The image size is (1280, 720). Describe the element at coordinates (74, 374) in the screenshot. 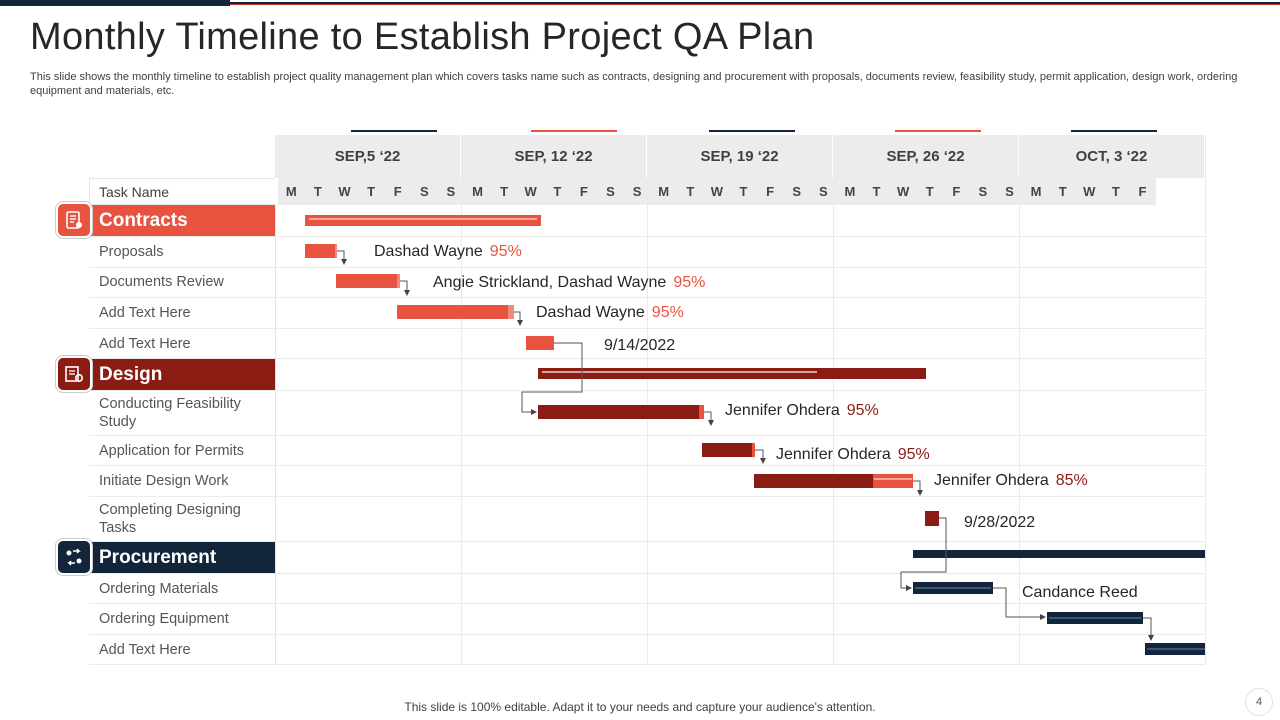

I see `blueprint-icon` at that location.